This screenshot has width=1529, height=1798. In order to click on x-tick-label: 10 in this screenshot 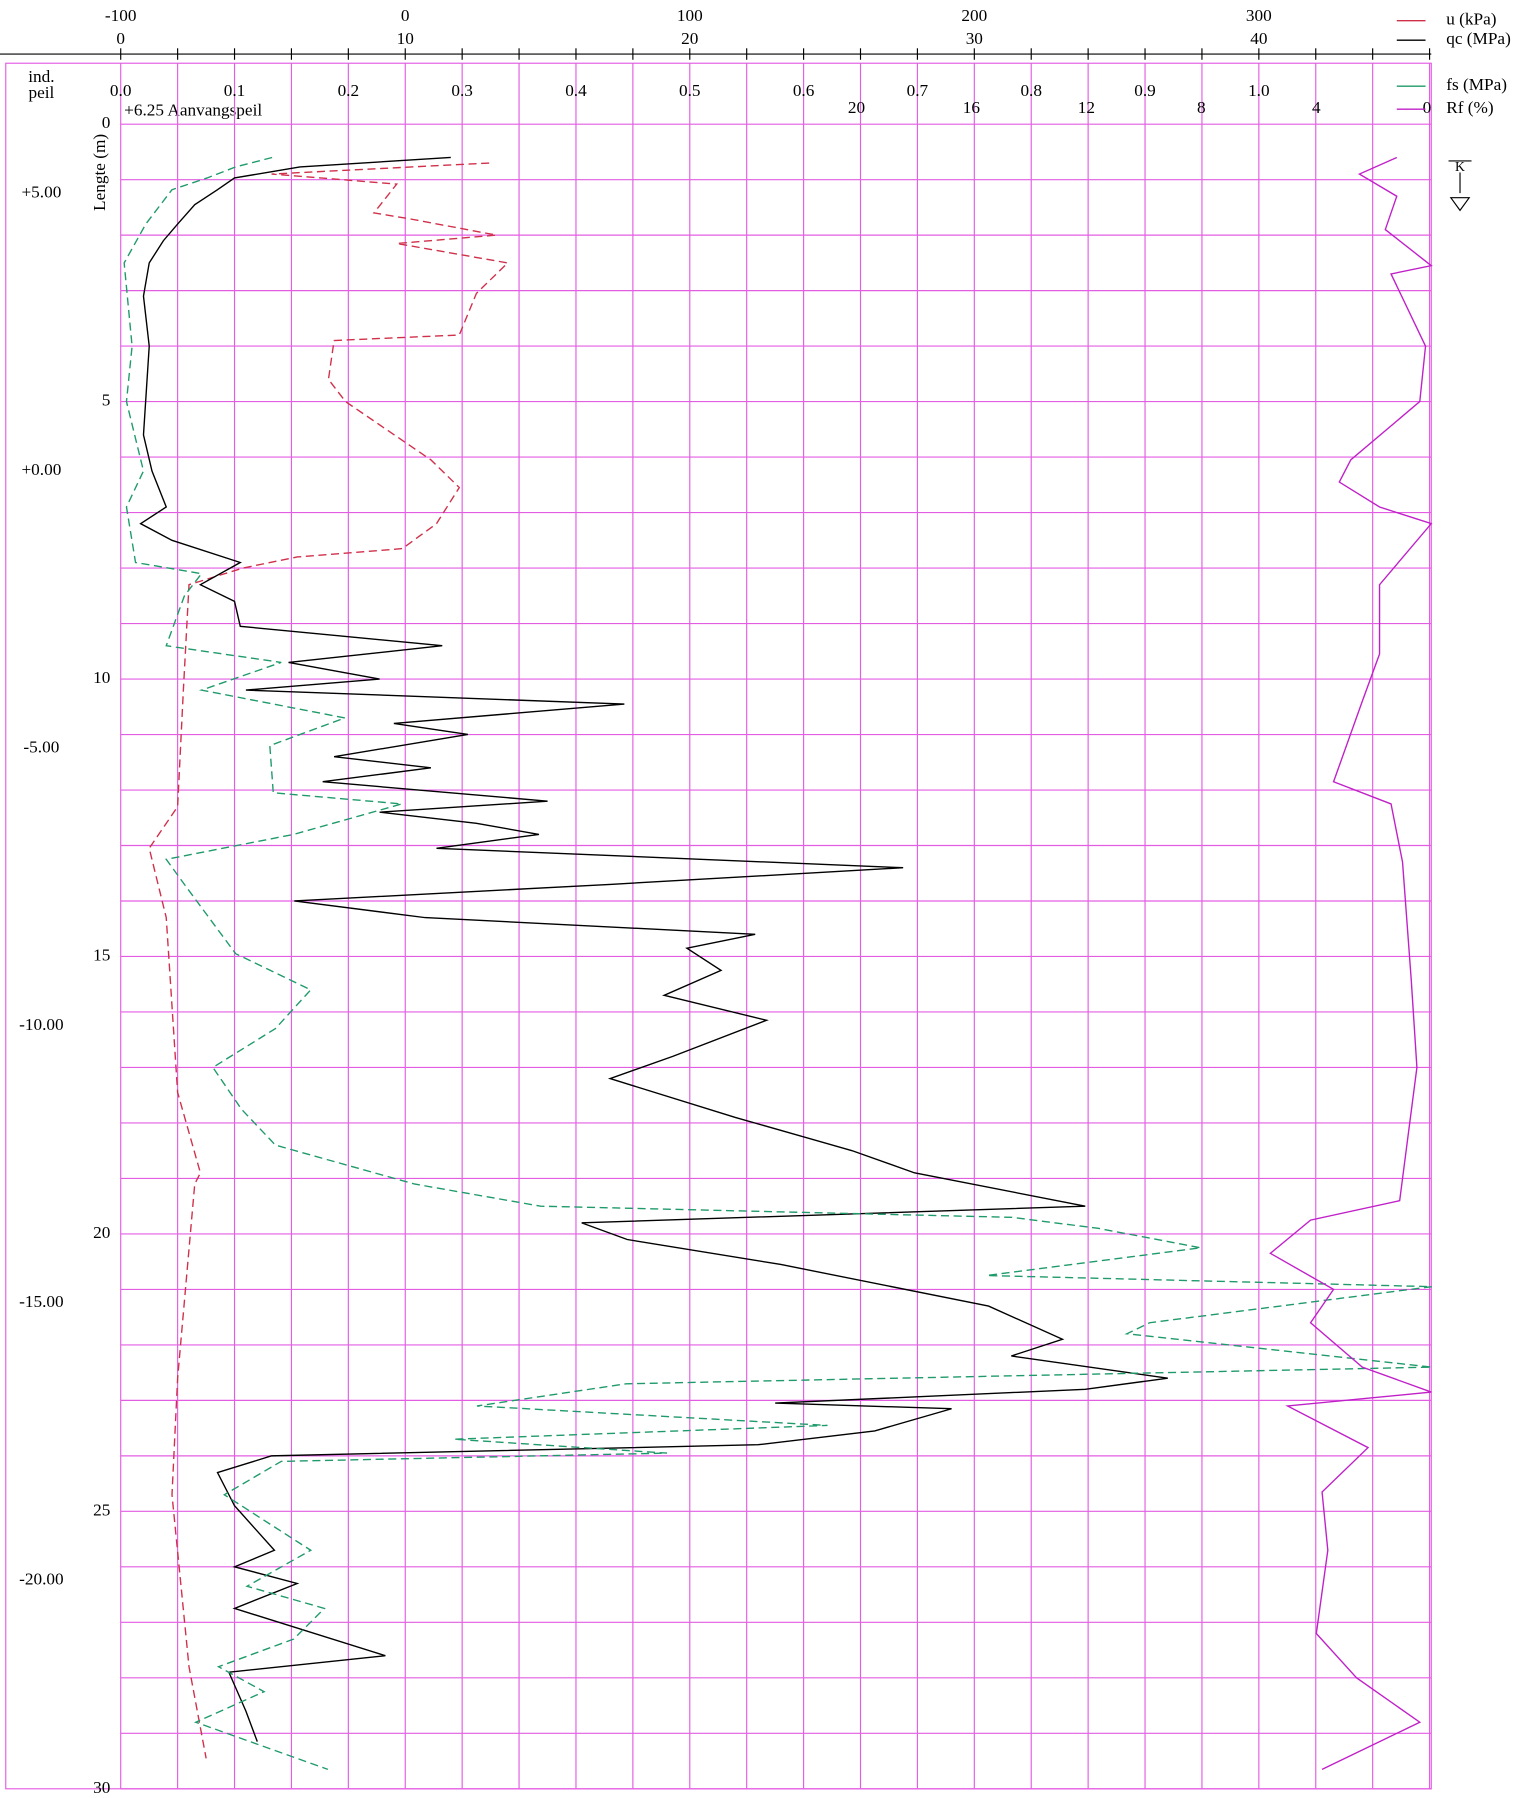, I will do `click(405, 38)`.